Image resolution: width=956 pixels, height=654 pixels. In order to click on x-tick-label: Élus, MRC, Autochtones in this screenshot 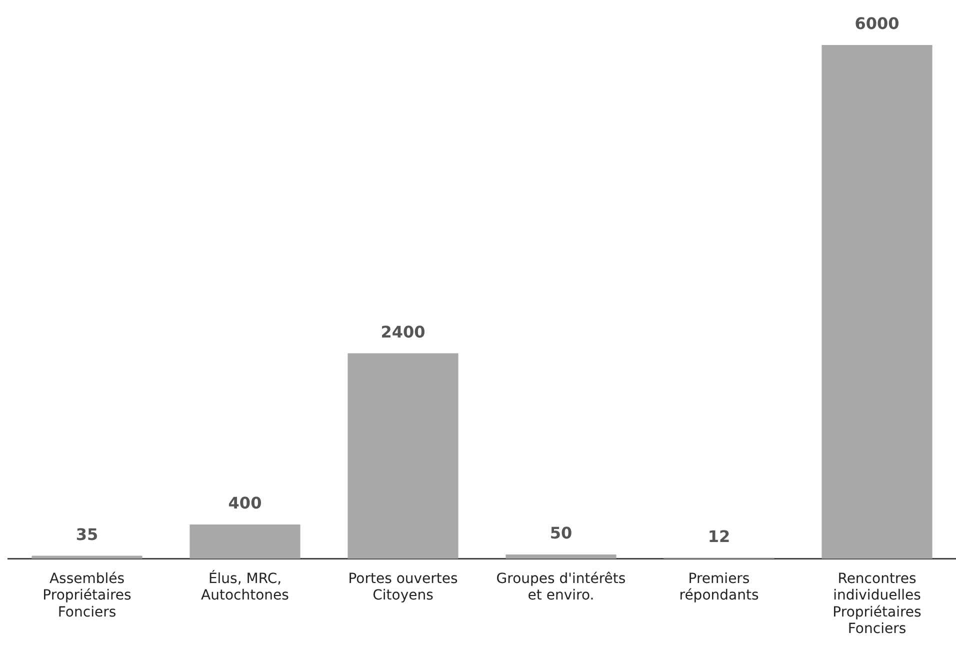, I will do `click(245, 587)`.